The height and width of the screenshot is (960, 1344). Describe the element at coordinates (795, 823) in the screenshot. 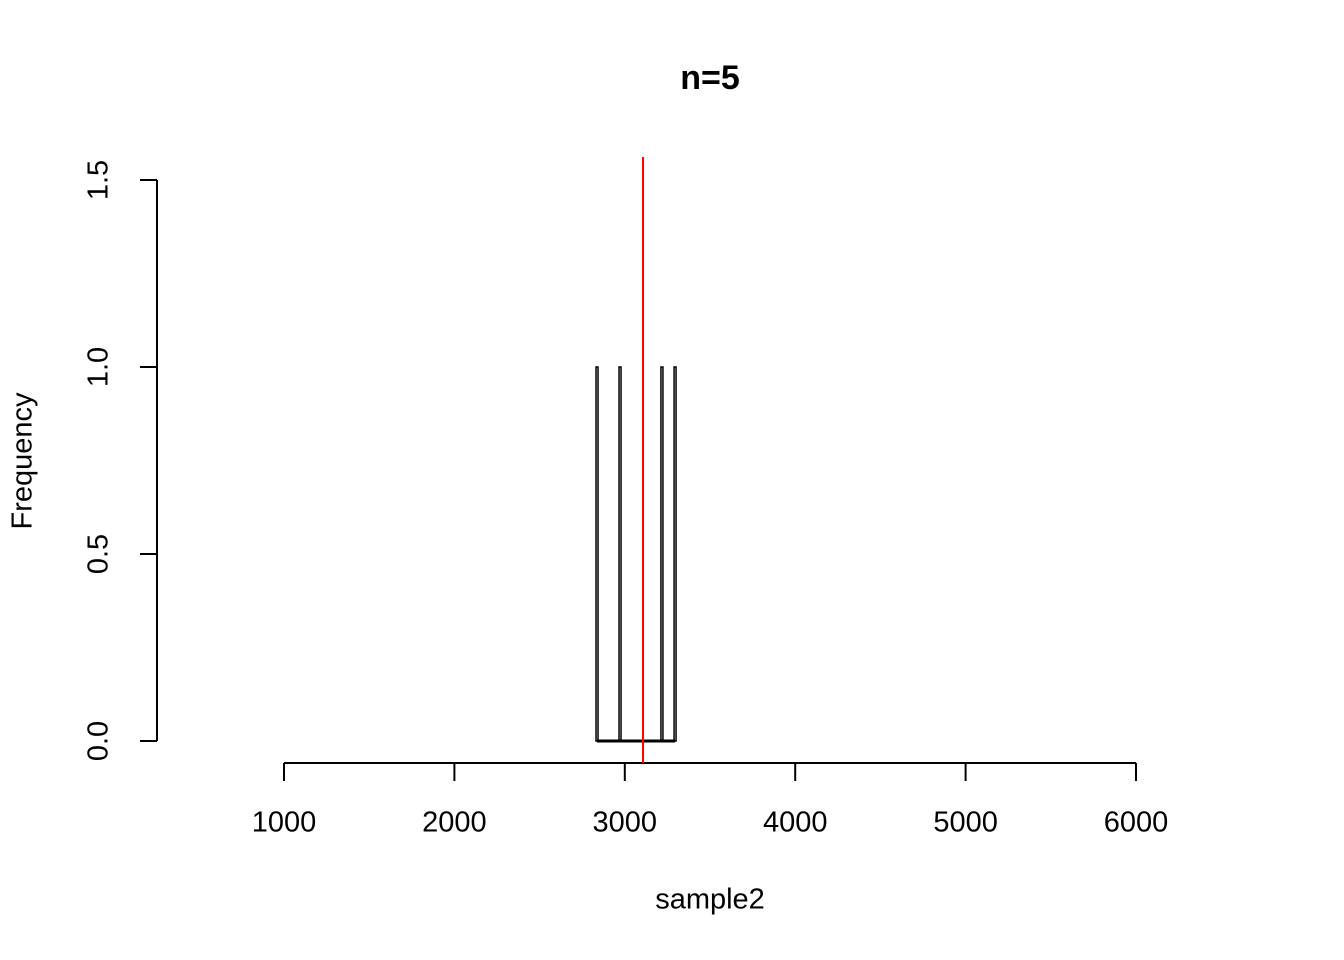

I see `x-tick-label: 4000` at that location.